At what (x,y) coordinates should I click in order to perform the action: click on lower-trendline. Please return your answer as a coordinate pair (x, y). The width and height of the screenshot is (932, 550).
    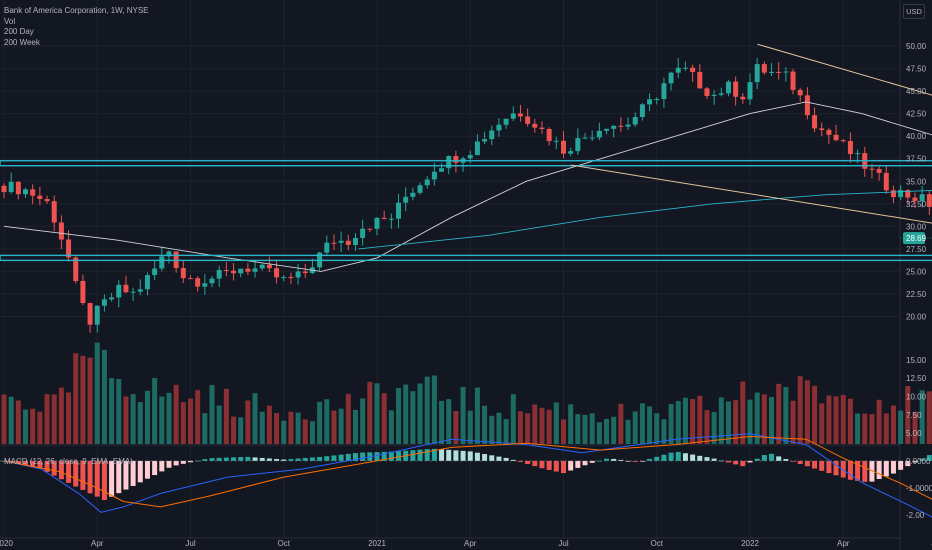
    Looking at the image, I should click on (751, 194).